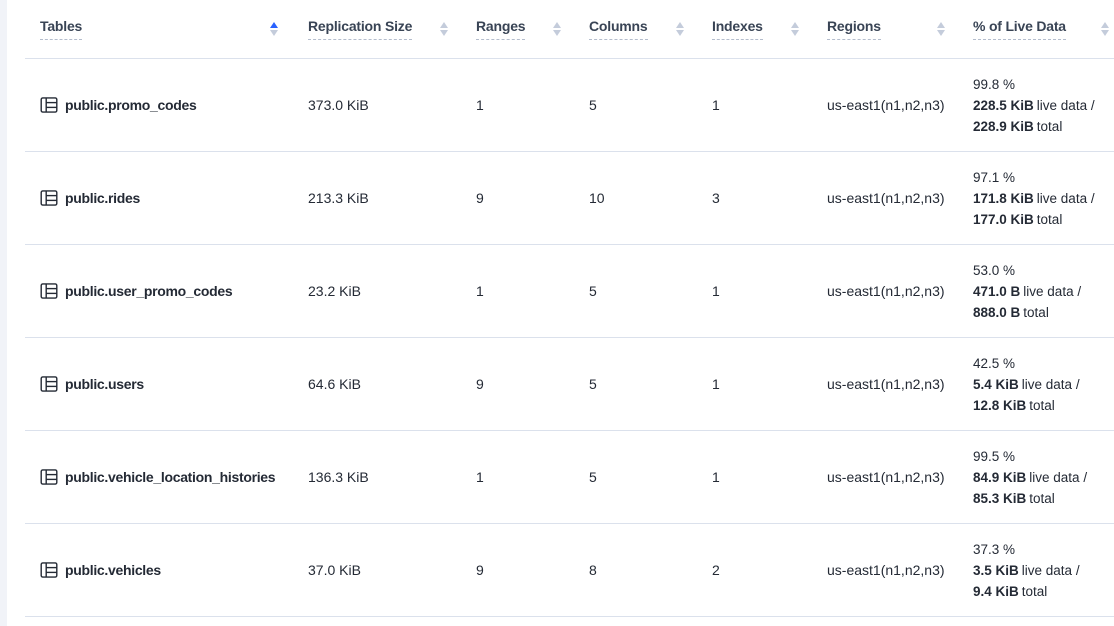  What do you see at coordinates (174, 570) in the screenshot?
I see `table-name-cell: public.vehicles` at bounding box center [174, 570].